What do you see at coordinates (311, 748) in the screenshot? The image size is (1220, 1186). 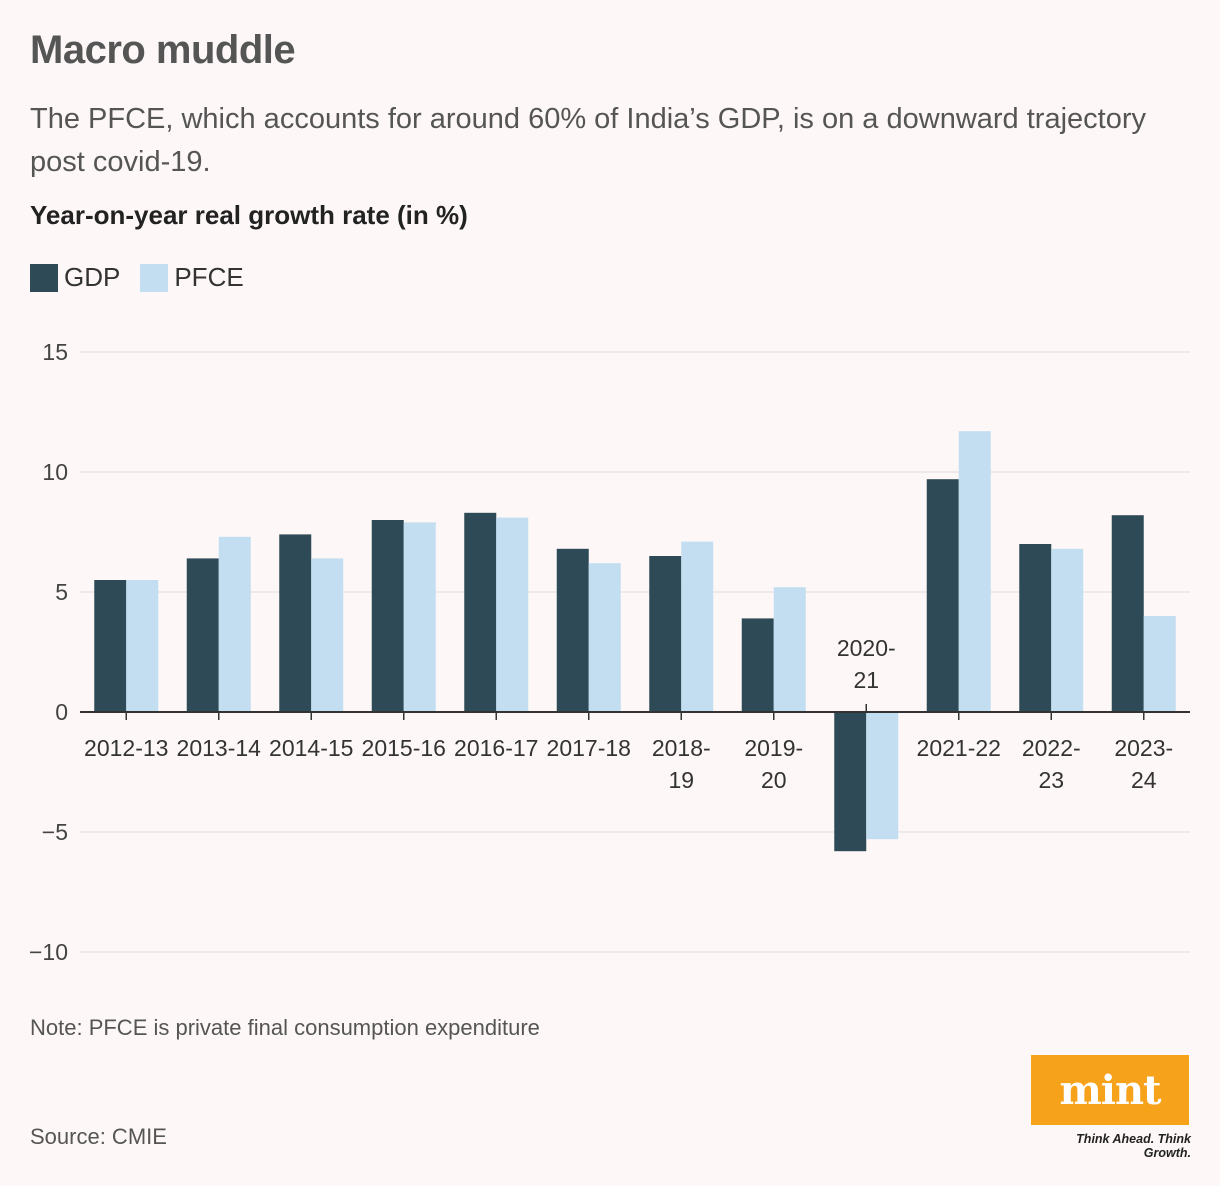 I see `x-tick-label: 2014-15` at bounding box center [311, 748].